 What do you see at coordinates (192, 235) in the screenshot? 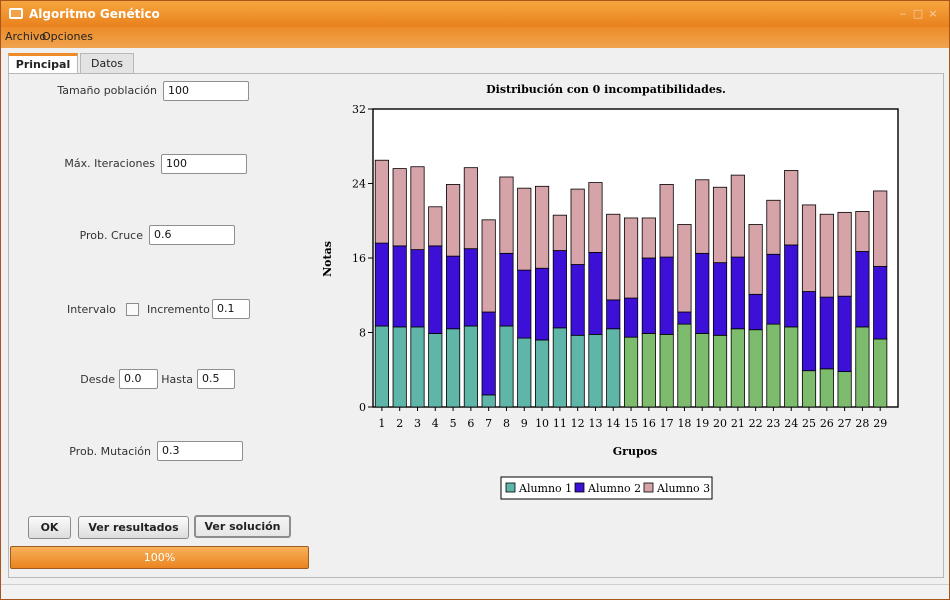
I see `crossover-input: 0.6` at bounding box center [192, 235].